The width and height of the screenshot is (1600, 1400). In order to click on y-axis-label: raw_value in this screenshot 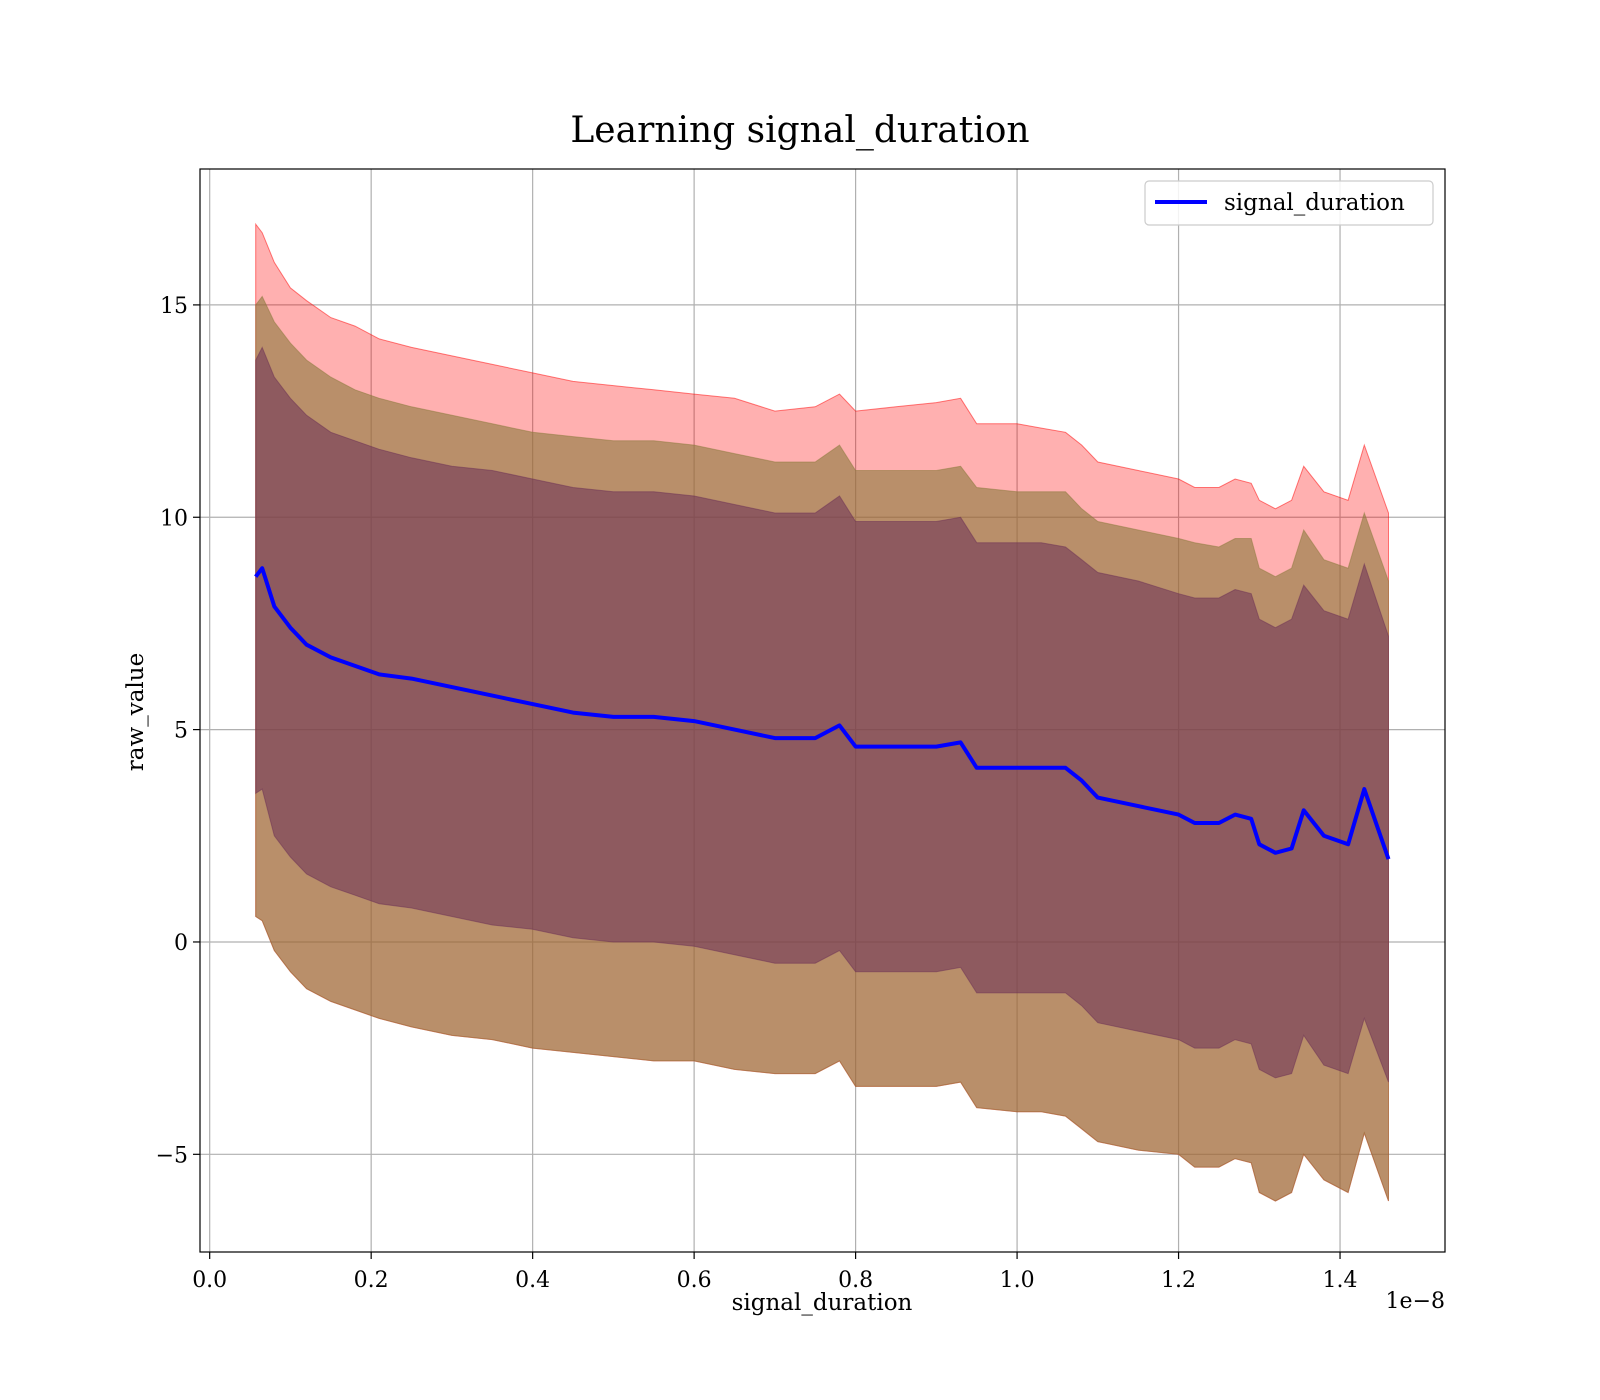, I will do `click(136, 712)`.